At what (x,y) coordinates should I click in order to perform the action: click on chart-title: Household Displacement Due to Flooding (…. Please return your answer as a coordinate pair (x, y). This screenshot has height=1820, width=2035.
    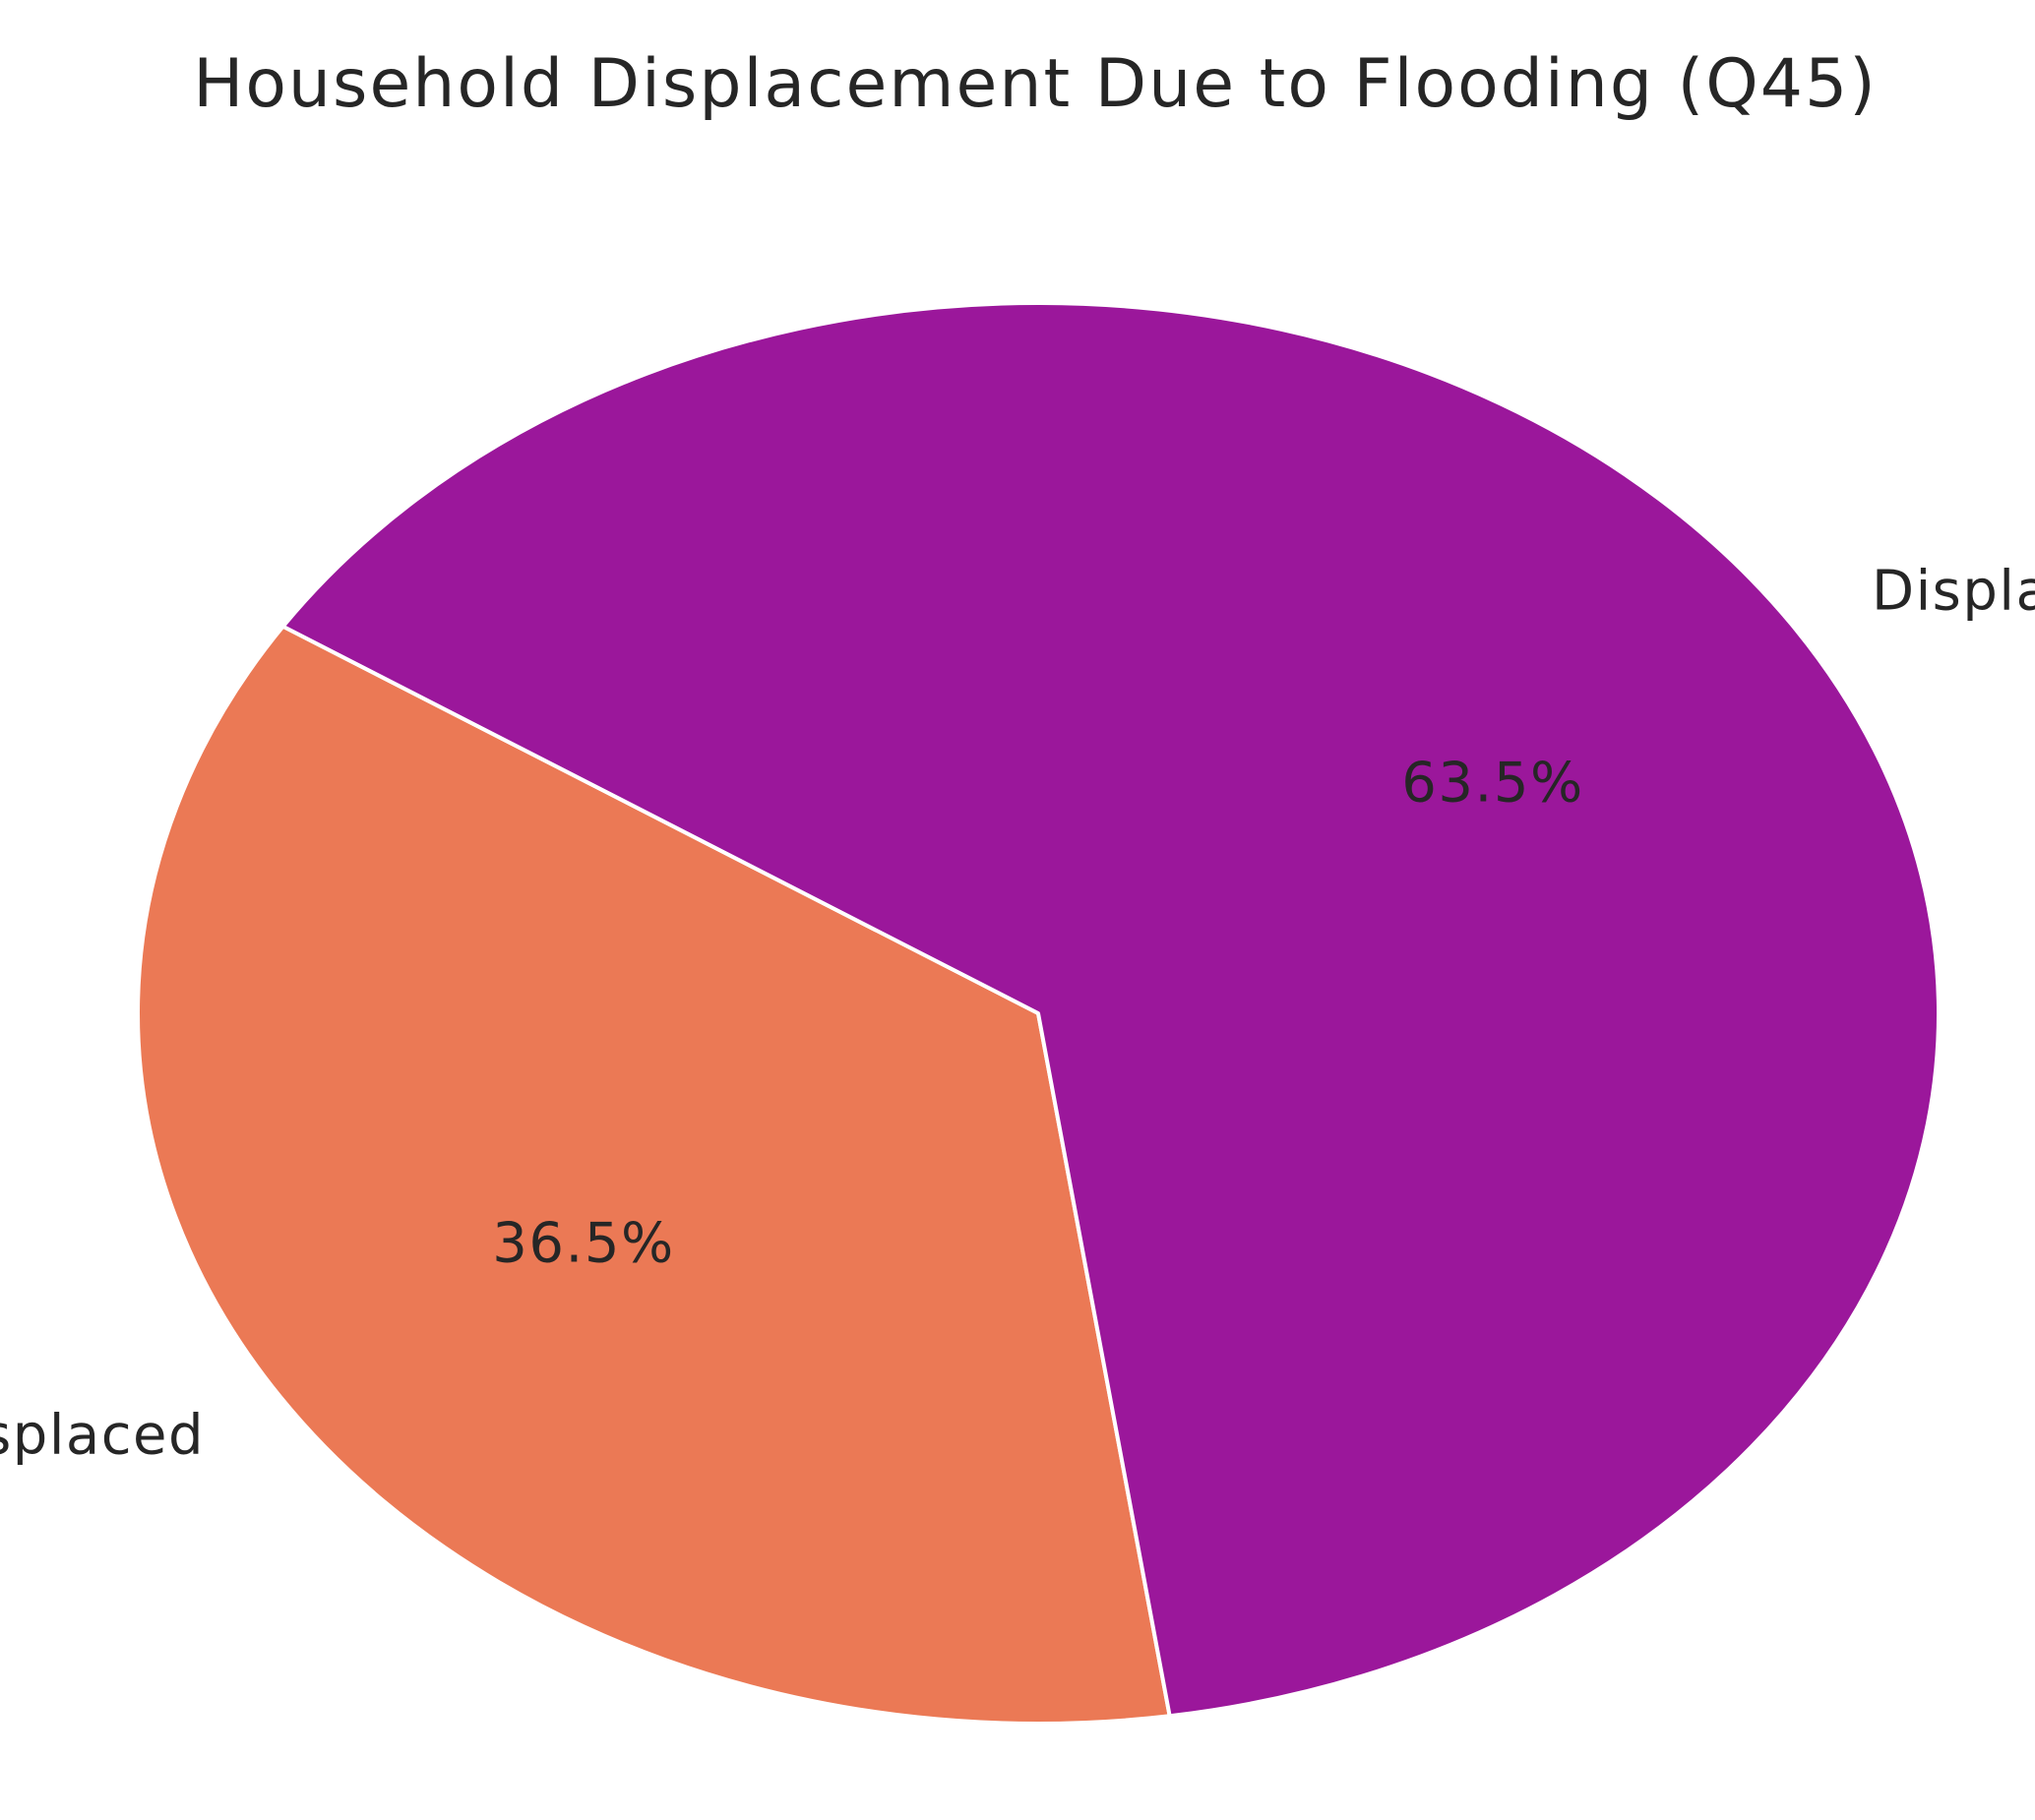
    Looking at the image, I should click on (1035, 84).